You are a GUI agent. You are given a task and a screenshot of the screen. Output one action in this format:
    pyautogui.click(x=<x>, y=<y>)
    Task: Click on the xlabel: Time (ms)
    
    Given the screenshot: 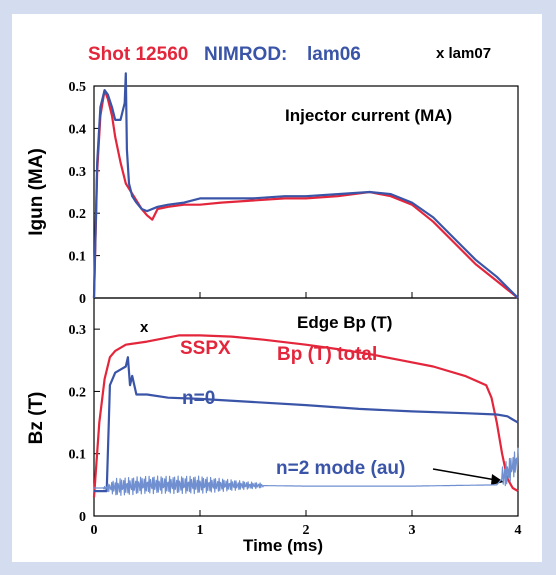 What is the action you would take?
    pyautogui.click(x=283, y=545)
    